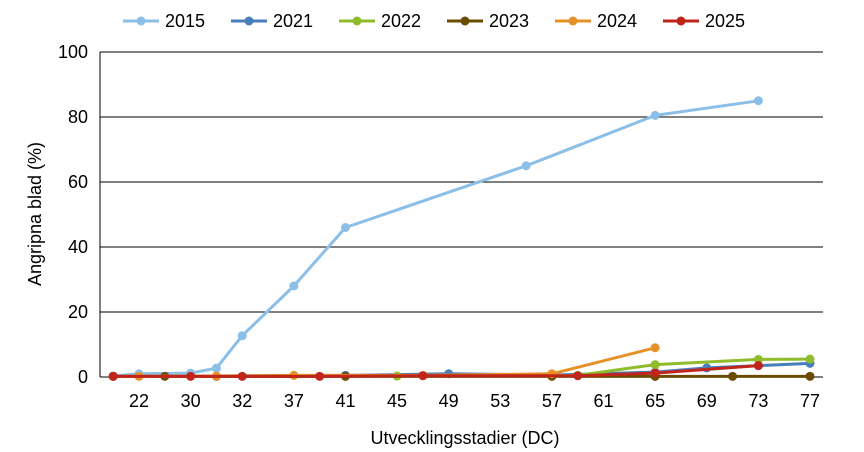 The width and height of the screenshot is (864, 452). Describe the element at coordinates (552, 401) in the screenshot. I see `x-tick-57: 57` at that location.